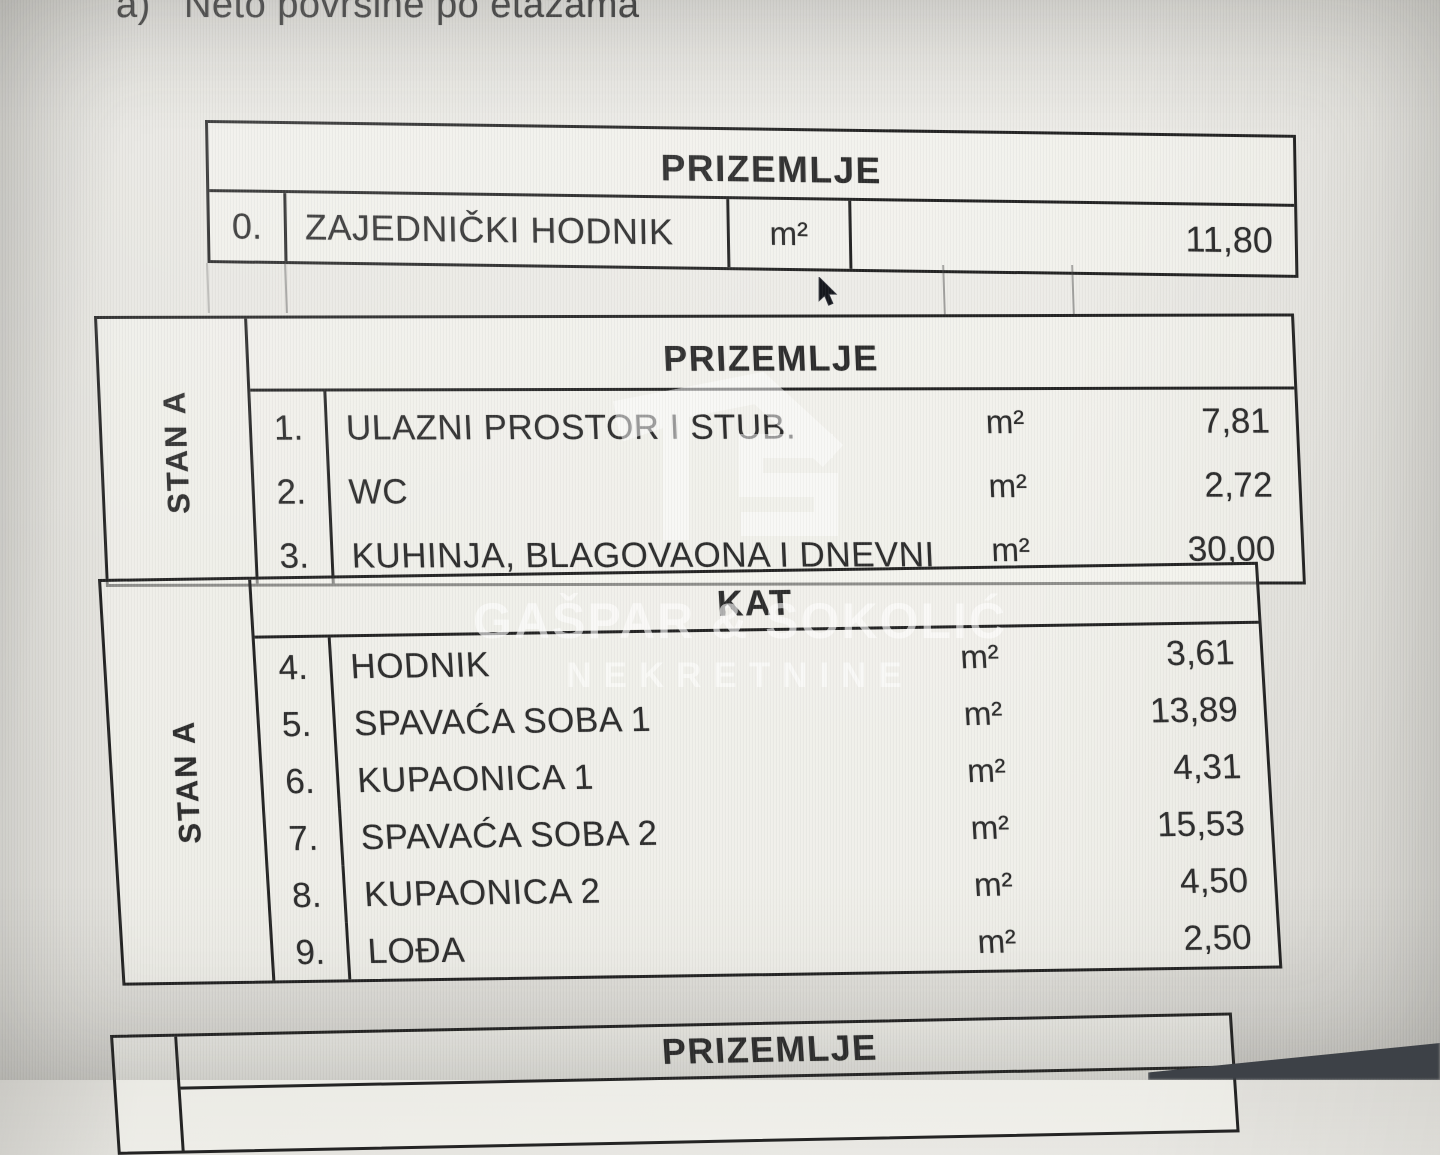  I want to click on area-value: 15,53, so click(1200, 823).